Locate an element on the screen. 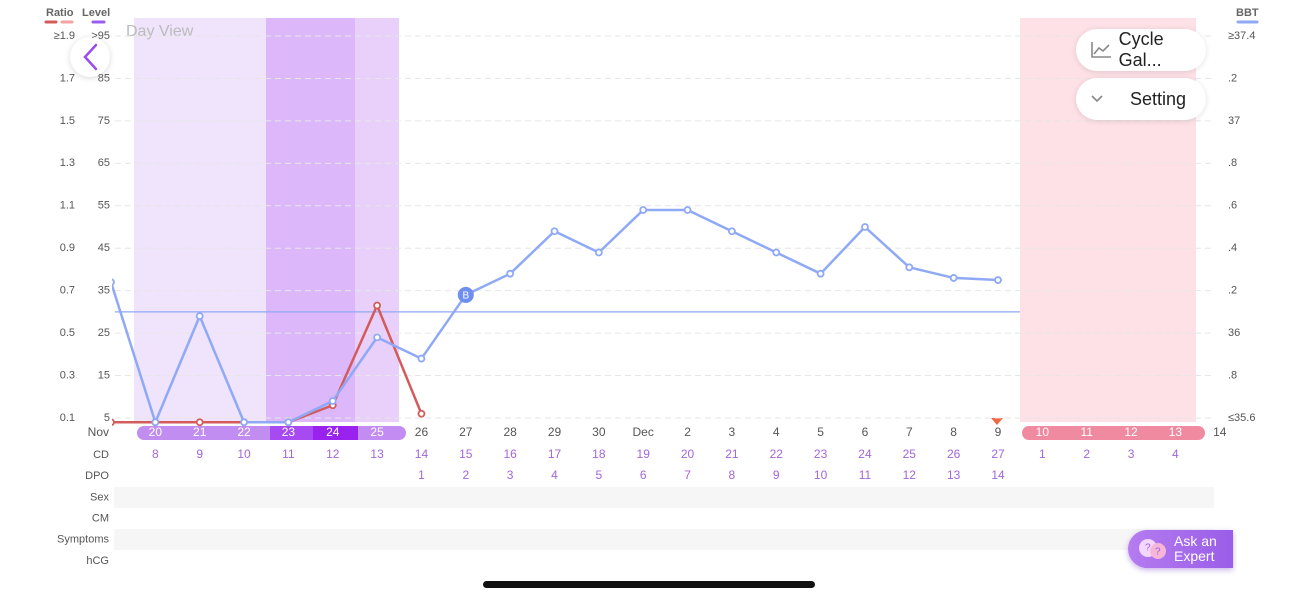 This screenshot has height=600, width=1298. y-tick-label: 0.3 is located at coordinates (67, 375).